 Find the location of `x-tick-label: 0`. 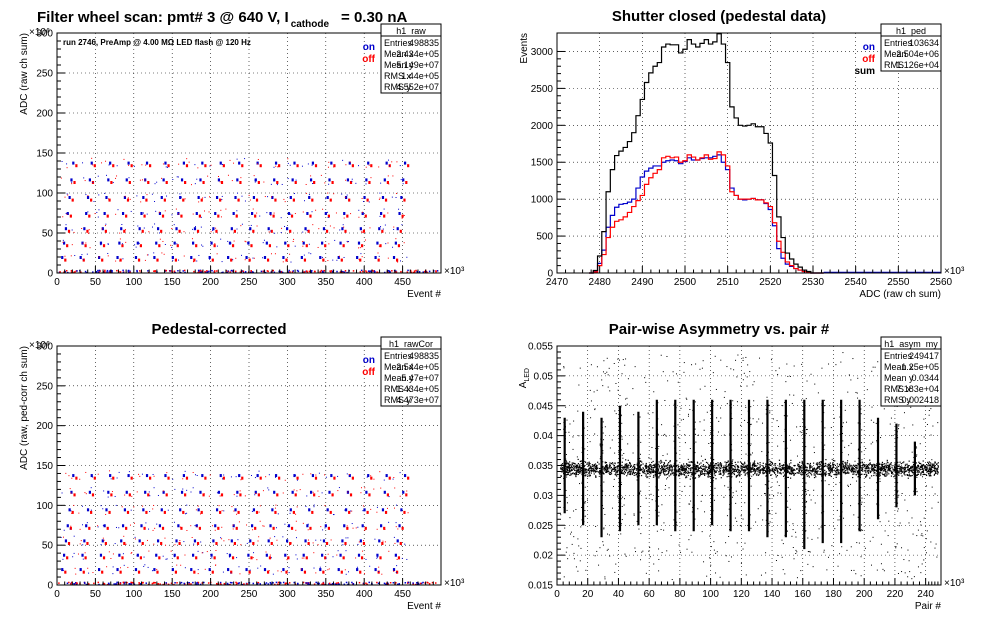

x-tick-label: 0 is located at coordinates (57, 282).